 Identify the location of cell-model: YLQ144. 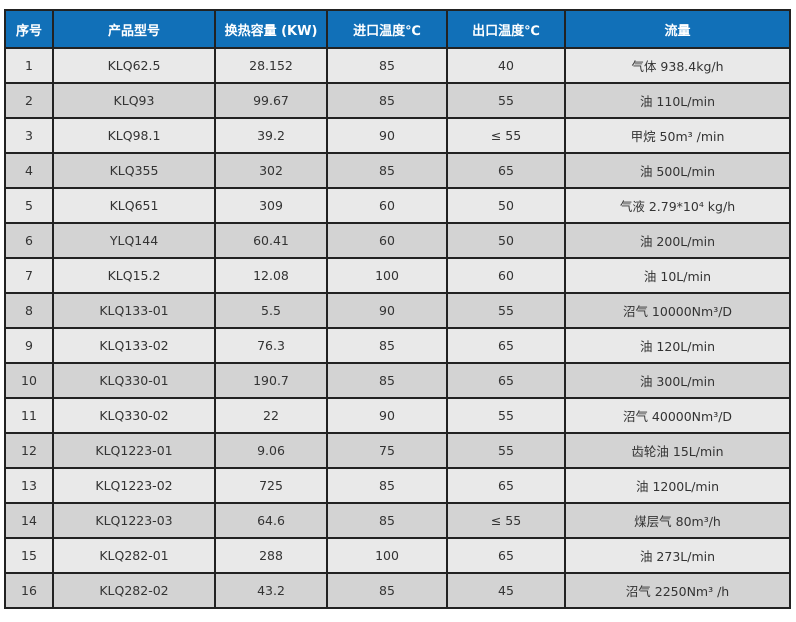
(134, 240).